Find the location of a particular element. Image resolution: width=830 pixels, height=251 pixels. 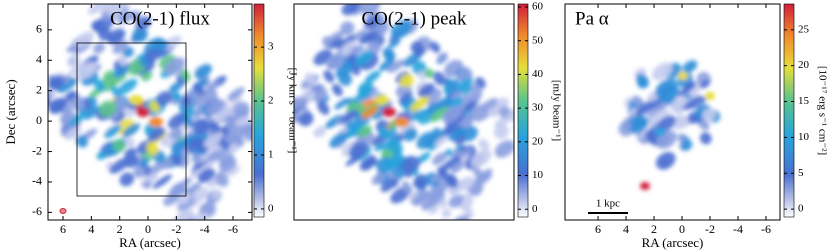

x-tick-label: 2 is located at coordinates (654, 229).